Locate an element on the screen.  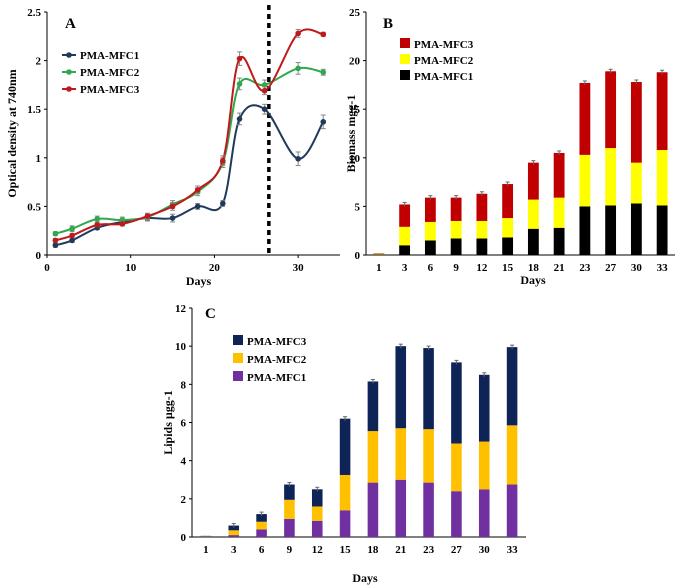
y-tick-label: 5 is located at coordinates (358, 207).